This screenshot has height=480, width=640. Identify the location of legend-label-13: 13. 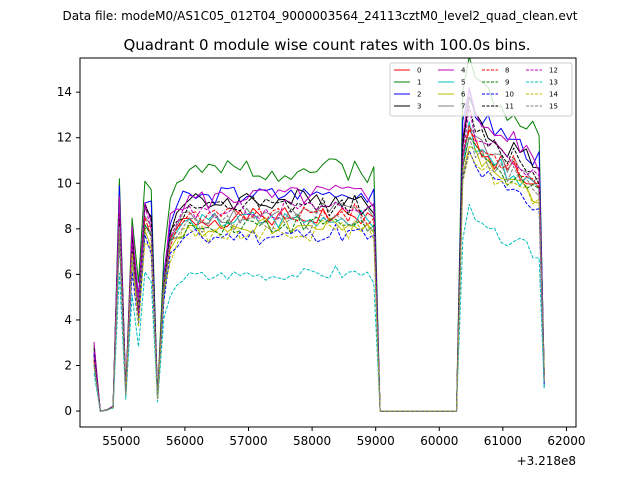
(553, 83).